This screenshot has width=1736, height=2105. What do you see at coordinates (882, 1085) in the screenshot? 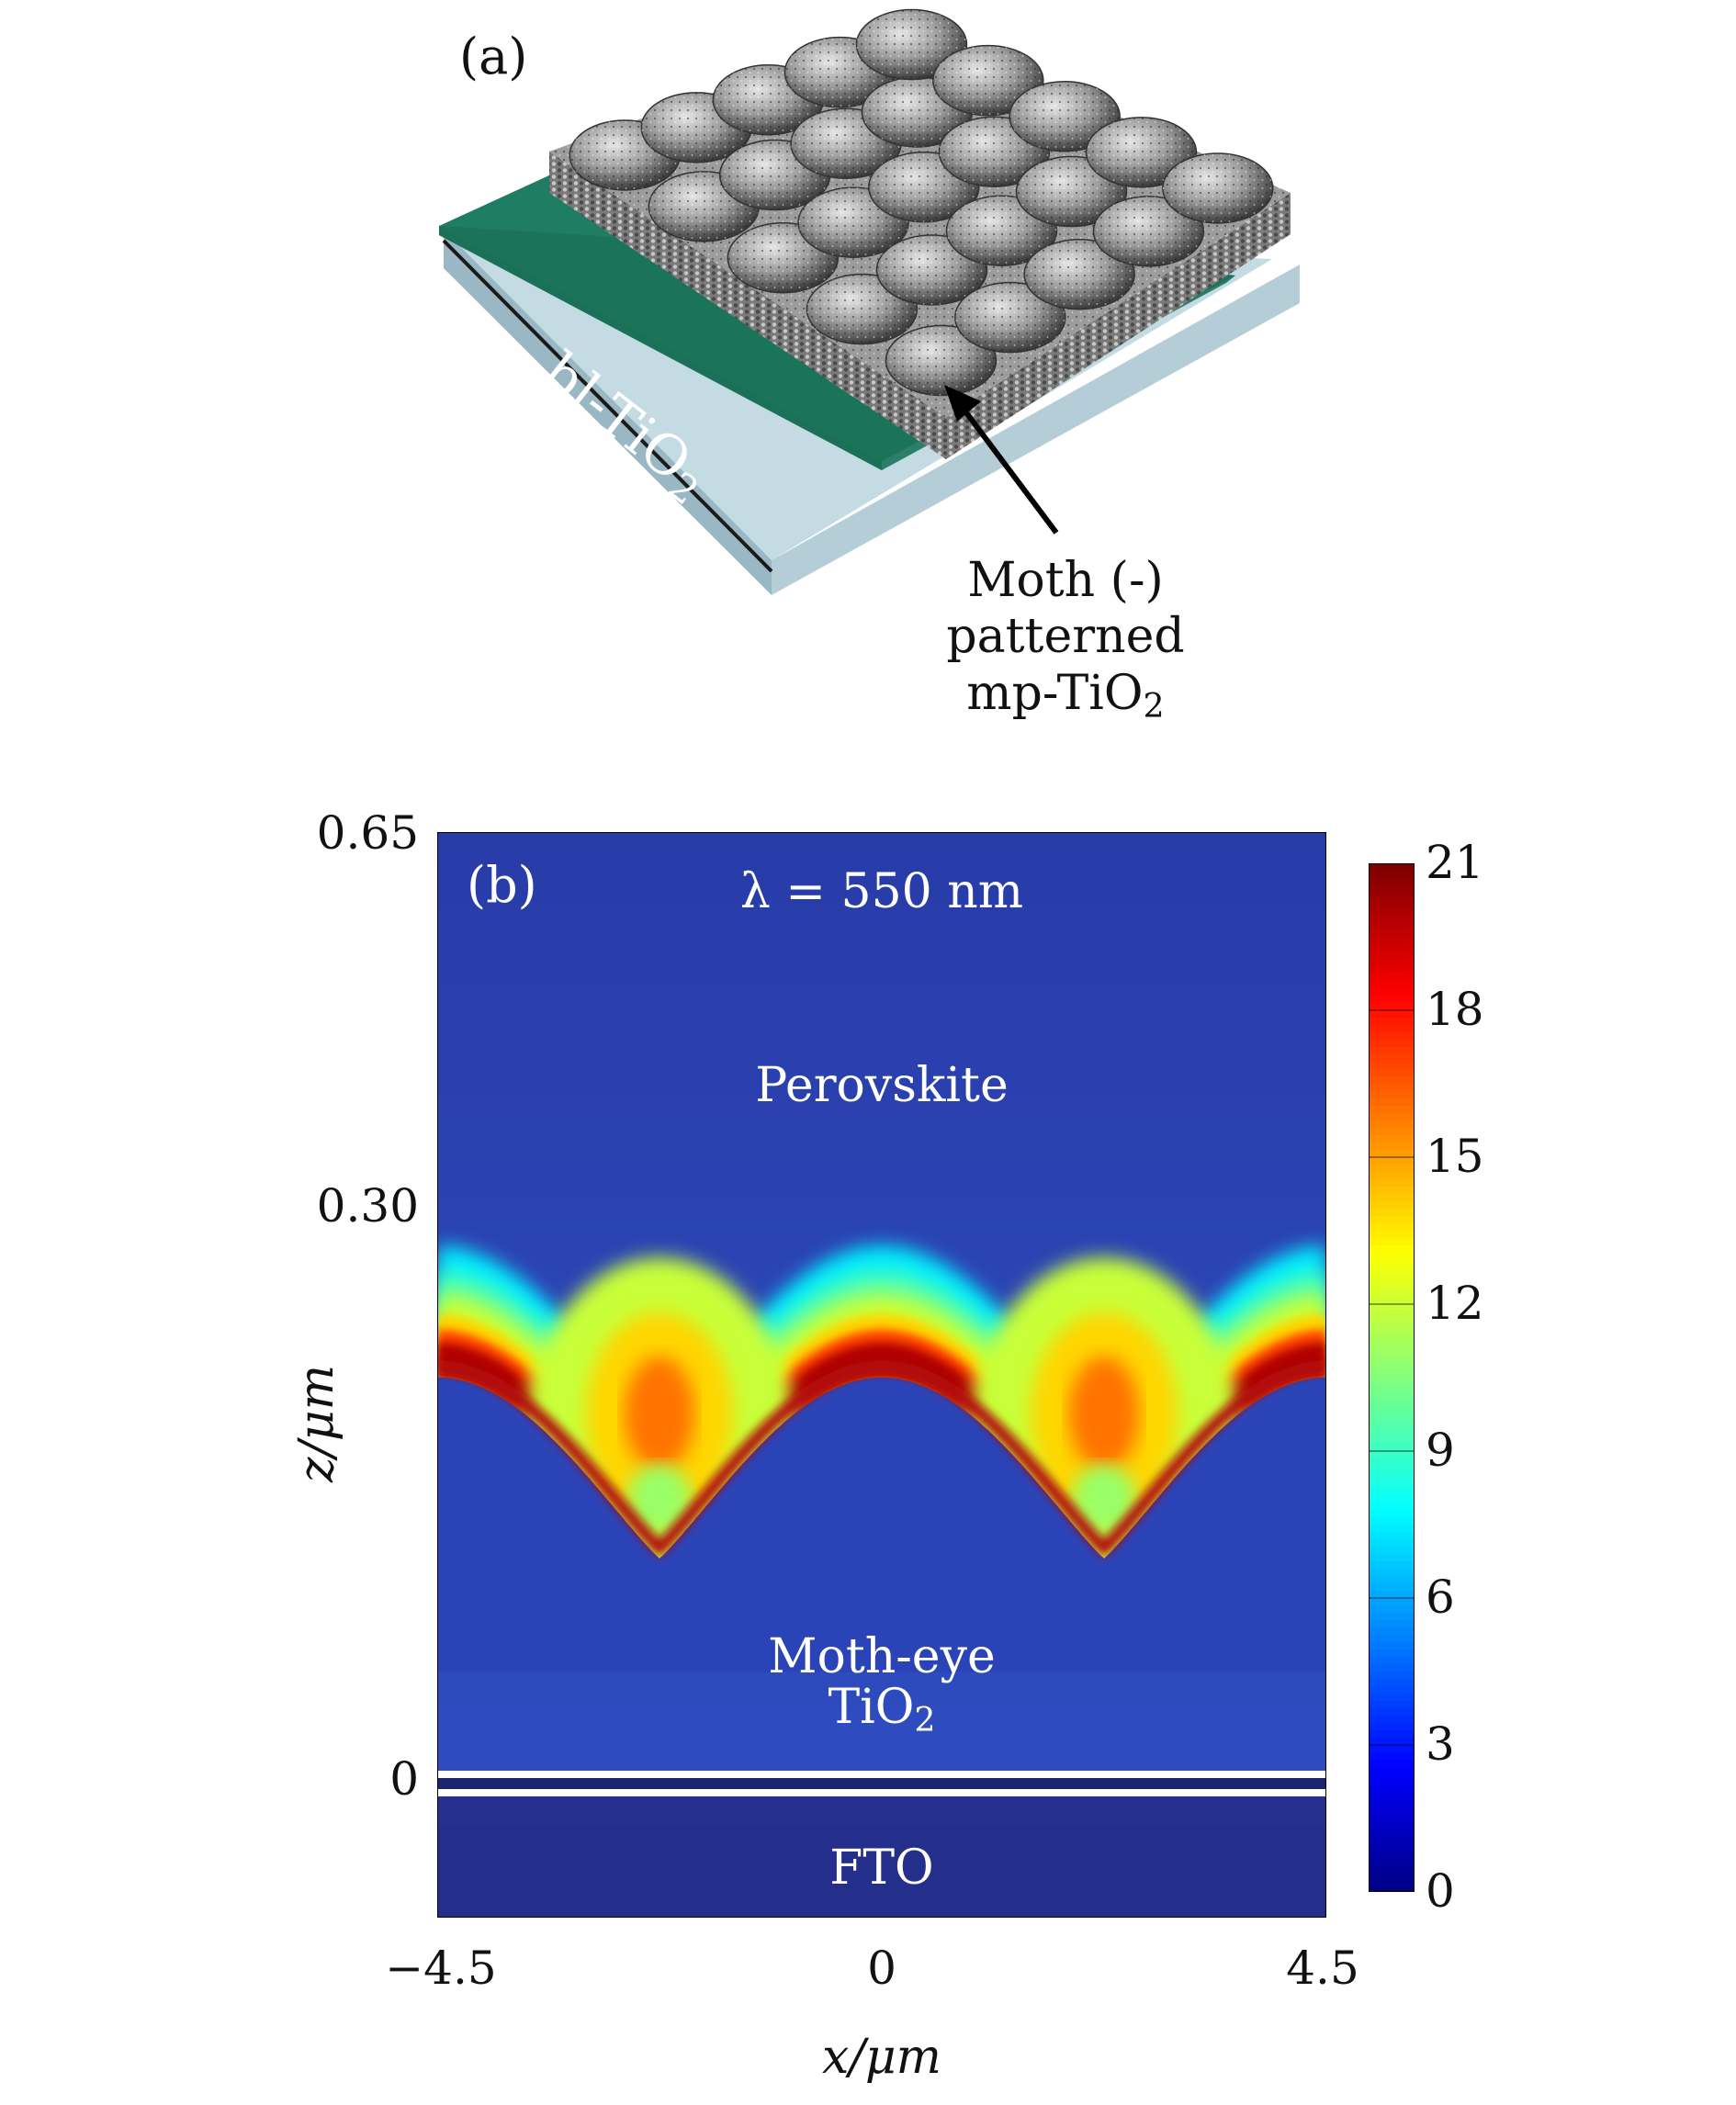
I see `perovskite-label: Perovskite` at bounding box center [882, 1085].